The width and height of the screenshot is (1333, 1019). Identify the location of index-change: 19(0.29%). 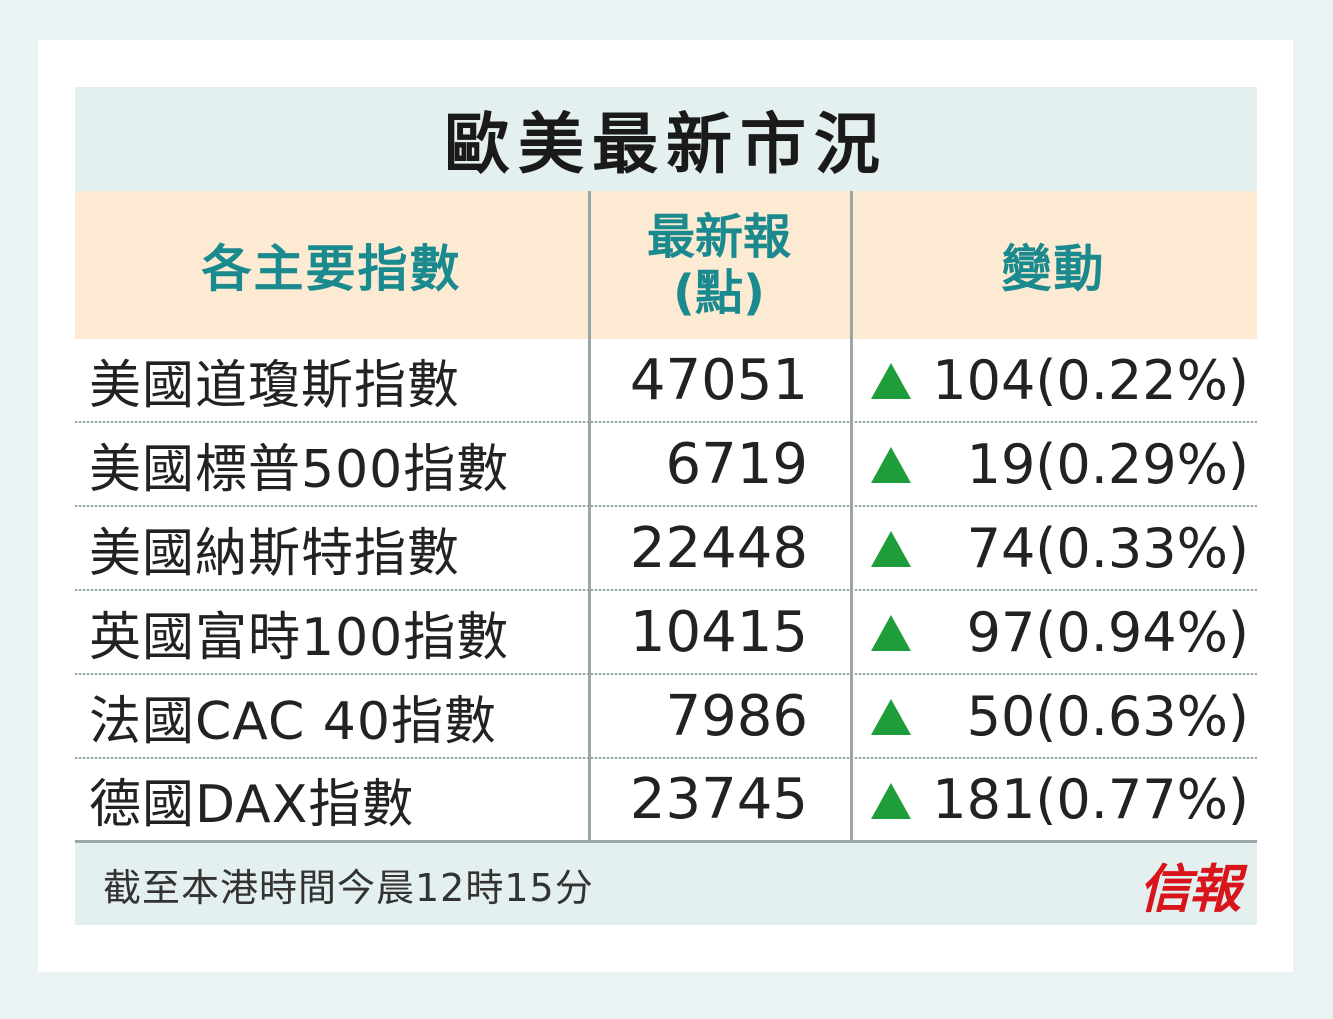
(1055, 464).